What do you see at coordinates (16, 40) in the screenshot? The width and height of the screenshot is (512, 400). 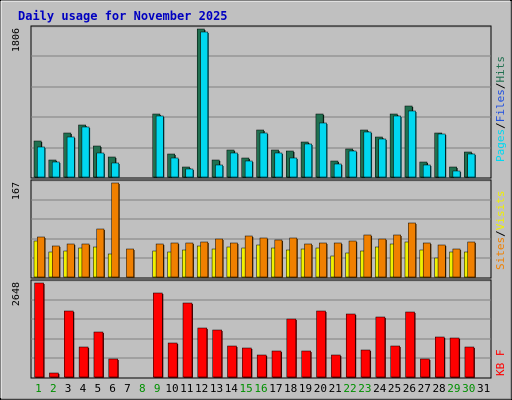 I see `y-max-label: 1806` at bounding box center [16, 40].